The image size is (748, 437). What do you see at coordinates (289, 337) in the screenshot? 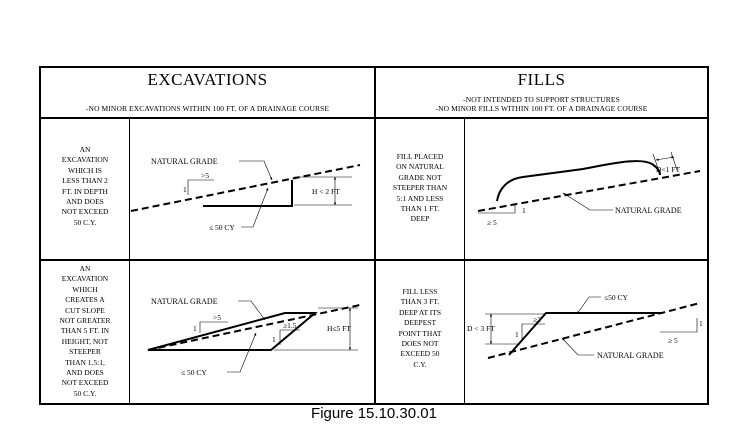
I see `cut-slope-triangle` at bounding box center [289, 337].